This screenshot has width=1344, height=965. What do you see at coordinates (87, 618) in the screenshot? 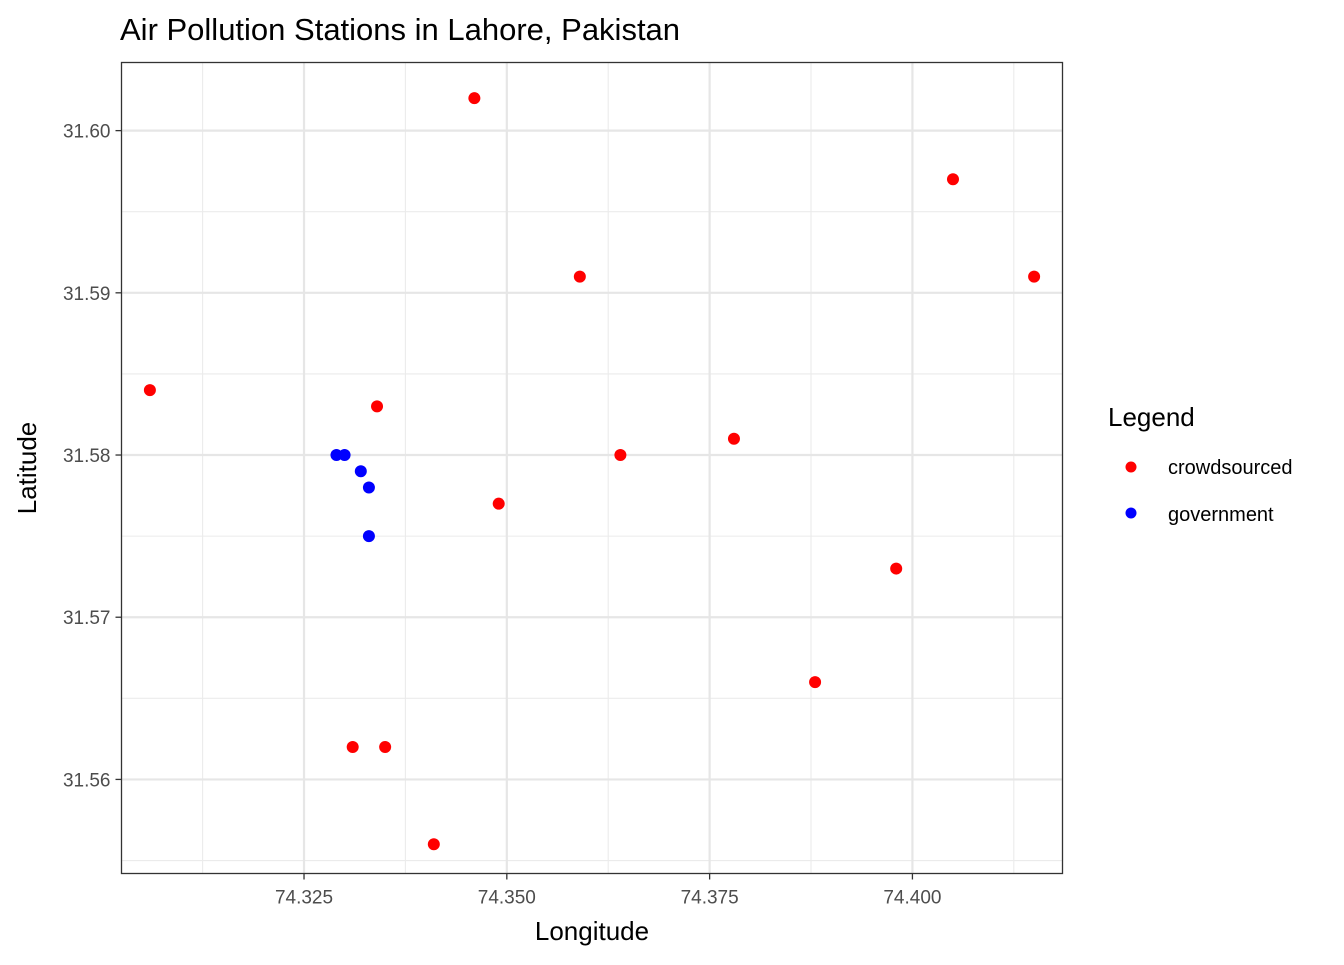
I see `y-tick-label: 31.57` at bounding box center [87, 618].